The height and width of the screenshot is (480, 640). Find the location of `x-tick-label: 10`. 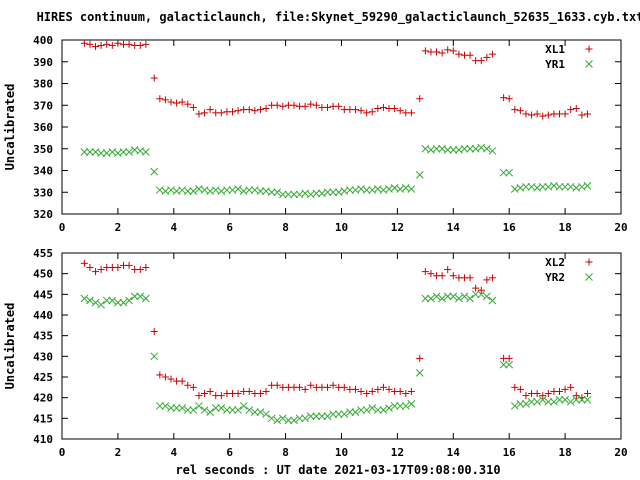

x-tick-label: 10 is located at coordinates (341, 452).